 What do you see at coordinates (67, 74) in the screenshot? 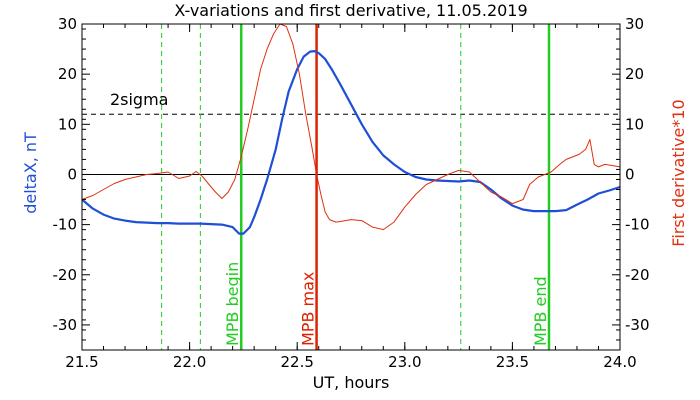
I see `y-left-tick-label: 20` at bounding box center [67, 74].